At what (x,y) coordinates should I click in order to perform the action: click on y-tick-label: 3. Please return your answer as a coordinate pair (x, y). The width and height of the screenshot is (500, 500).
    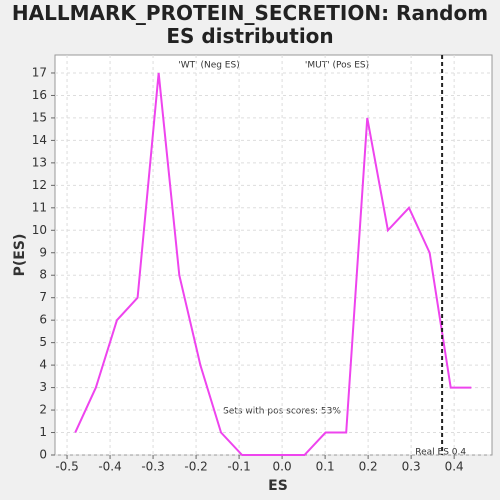
    Looking at the image, I should click on (43, 387).